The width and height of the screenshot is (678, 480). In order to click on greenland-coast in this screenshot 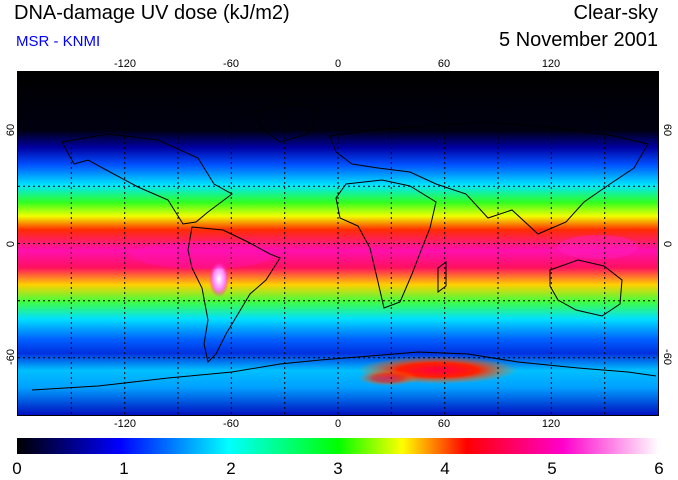, I will do `click(287, 122)`.